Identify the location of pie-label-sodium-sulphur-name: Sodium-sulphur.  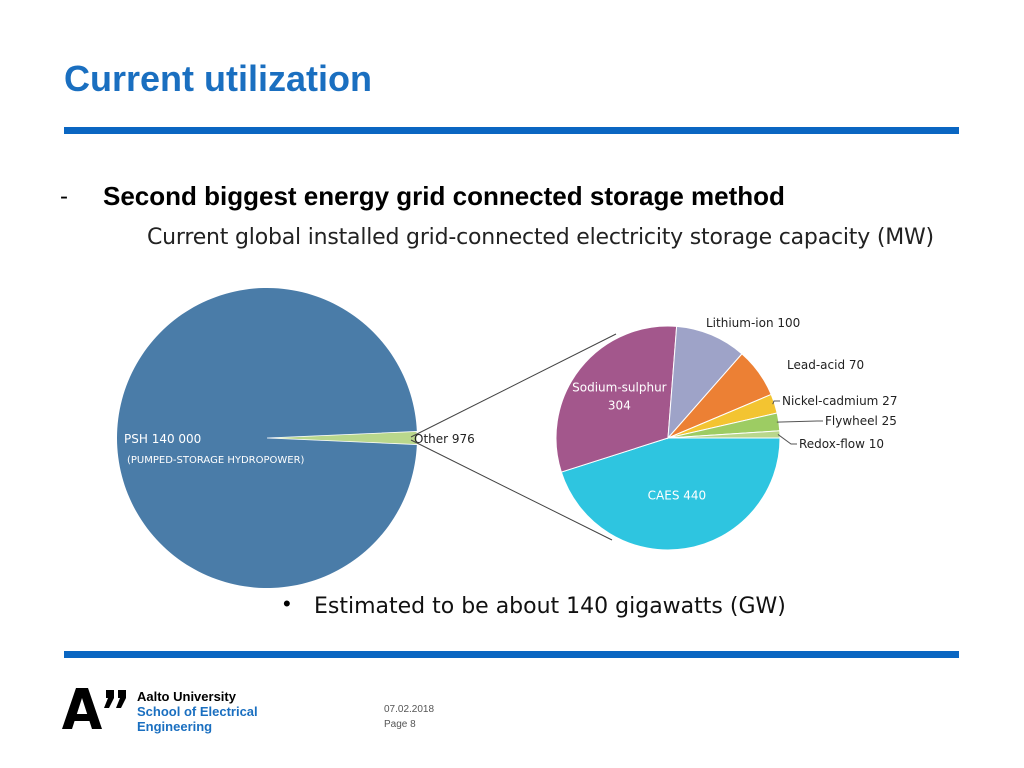
(619, 388).